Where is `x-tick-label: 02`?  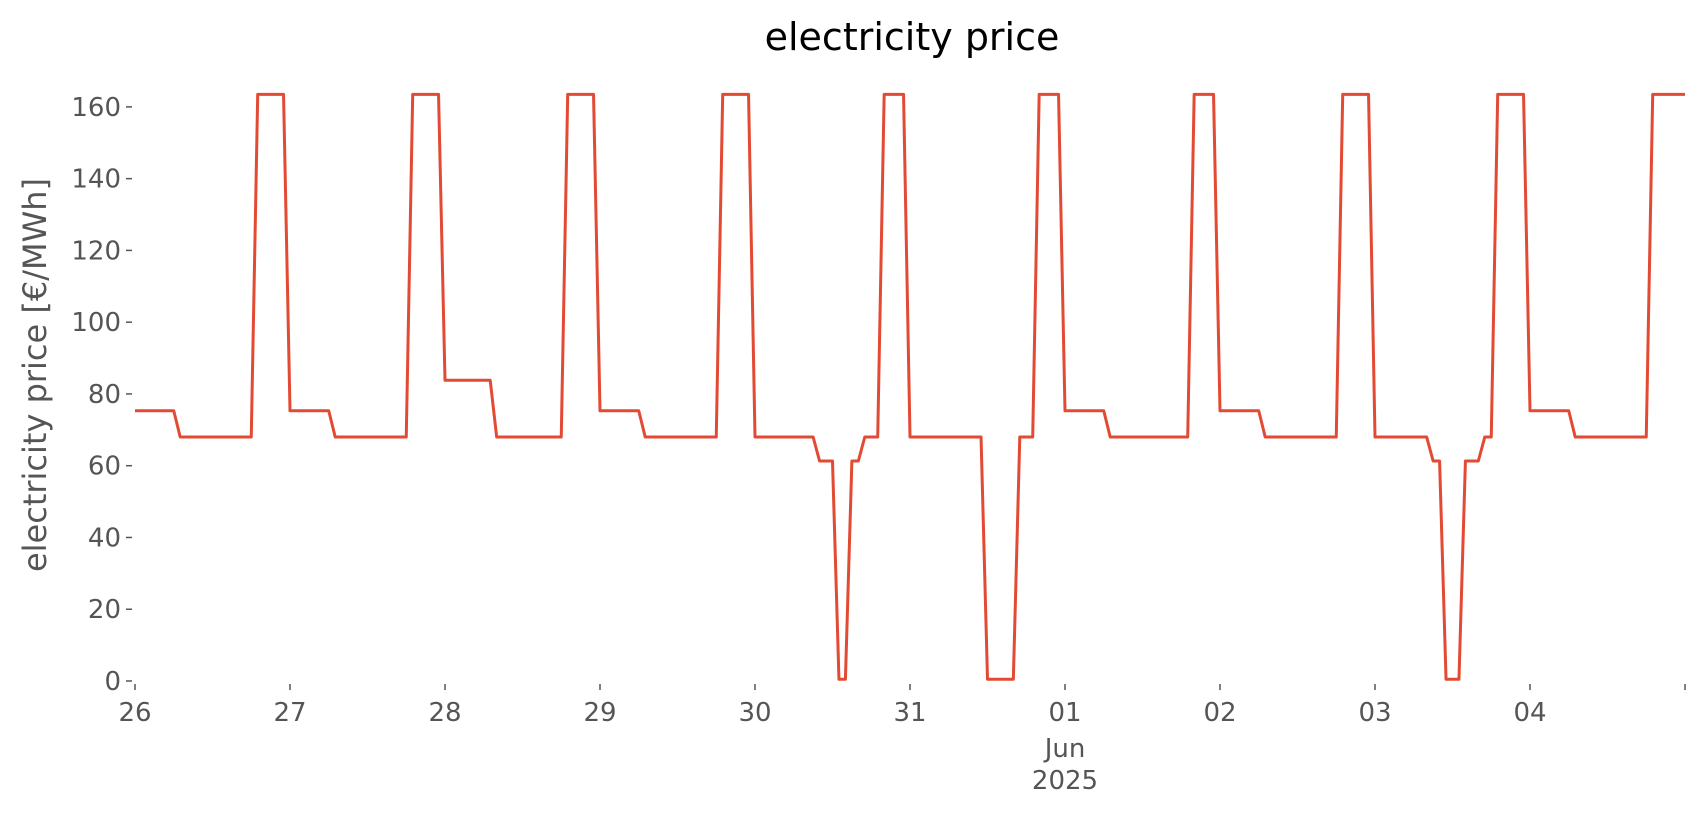
x-tick-label: 02 is located at coordinates (1219, 713).